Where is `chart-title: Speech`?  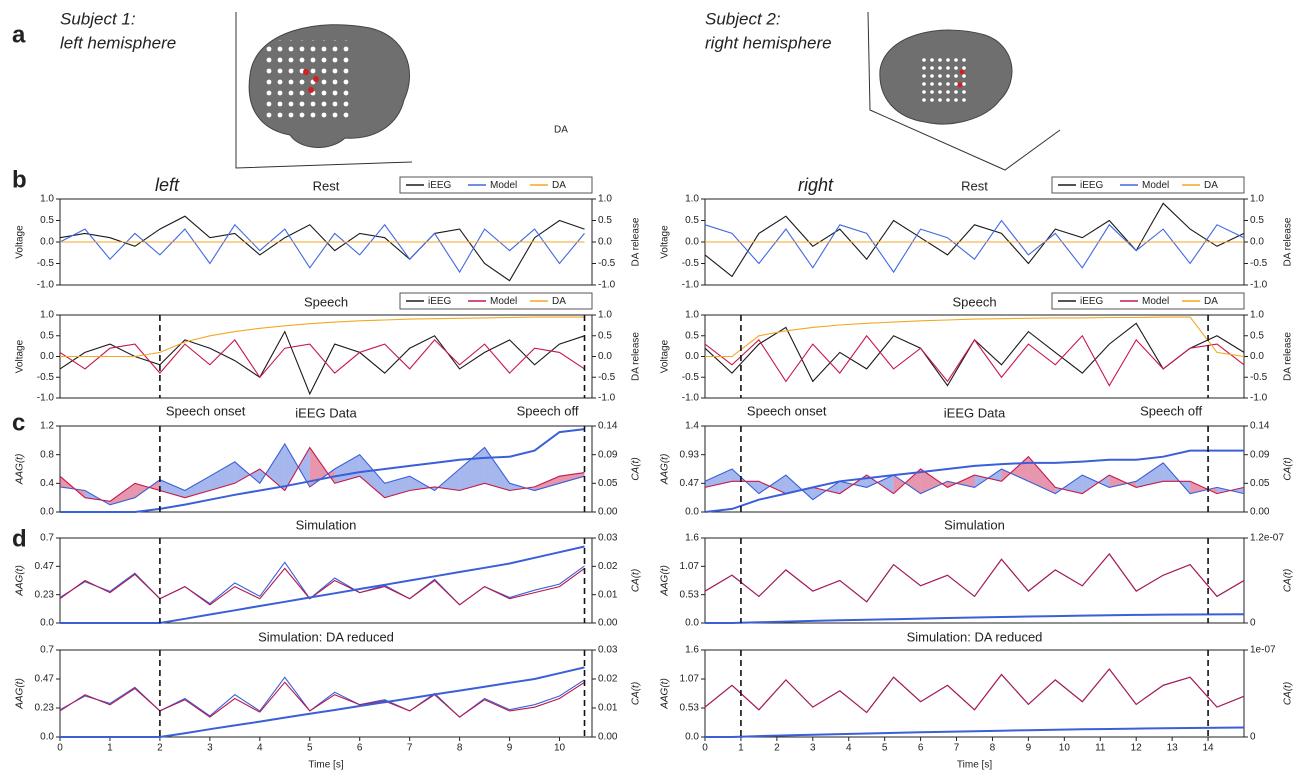 chart-title: Speech is located at coordinates (326, 301).